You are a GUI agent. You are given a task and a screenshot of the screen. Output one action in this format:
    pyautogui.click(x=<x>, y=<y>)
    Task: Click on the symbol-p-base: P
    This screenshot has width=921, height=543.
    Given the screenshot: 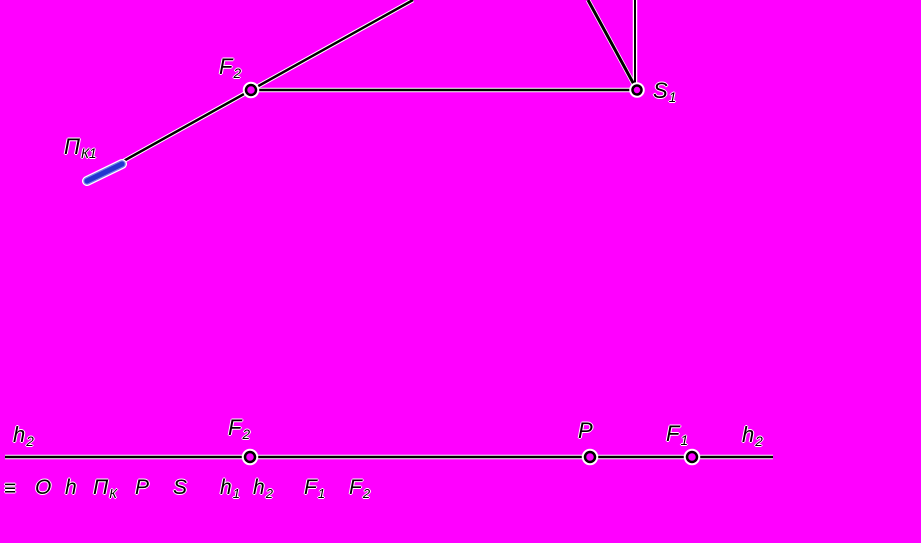 What is the action you would take?
    pyautogui.click(x=142, y=487)
    